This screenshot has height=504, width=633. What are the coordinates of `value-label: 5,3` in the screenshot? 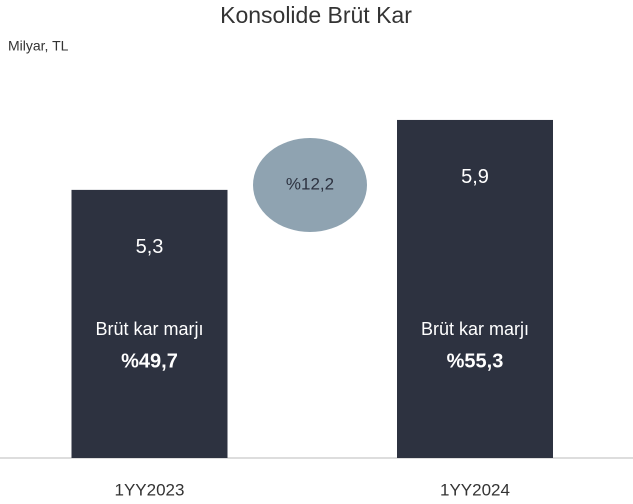 It's located at (150, 247).